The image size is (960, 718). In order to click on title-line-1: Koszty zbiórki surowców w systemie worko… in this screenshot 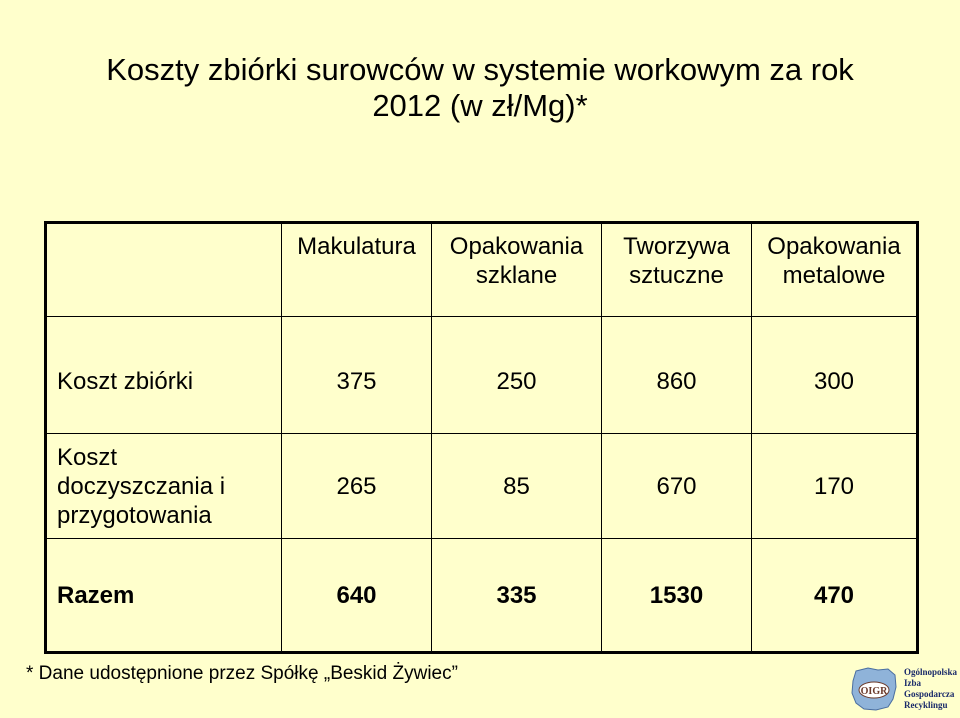, I will do `click(480, 69)`.